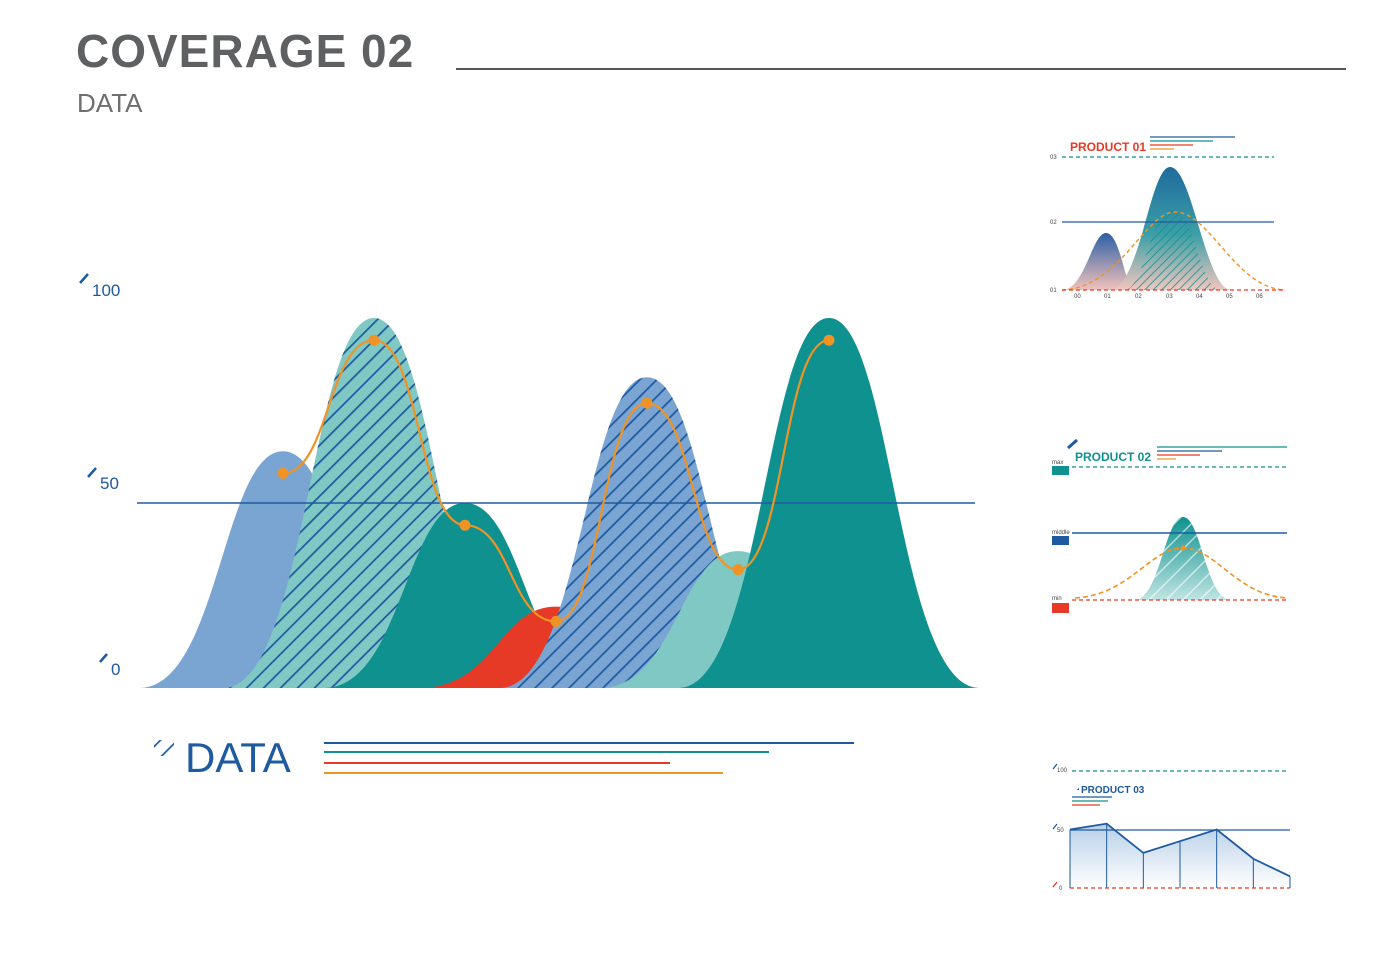 The image size is (1386, 980). Describe the element at coordinates (1060, 608) in the screenshot. I see `product-02-min-swatch` at that location.